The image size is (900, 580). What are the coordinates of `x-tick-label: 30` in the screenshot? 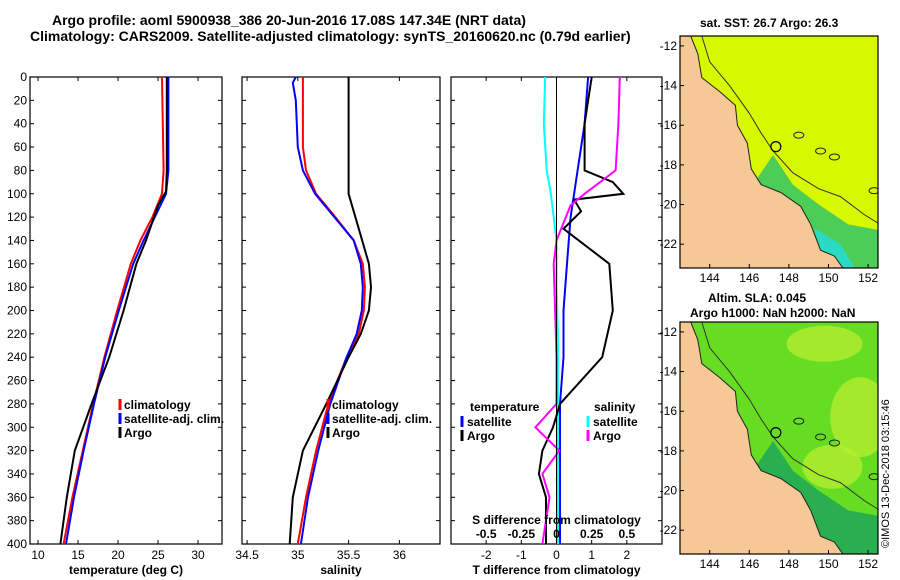 It's located at (198, 555).